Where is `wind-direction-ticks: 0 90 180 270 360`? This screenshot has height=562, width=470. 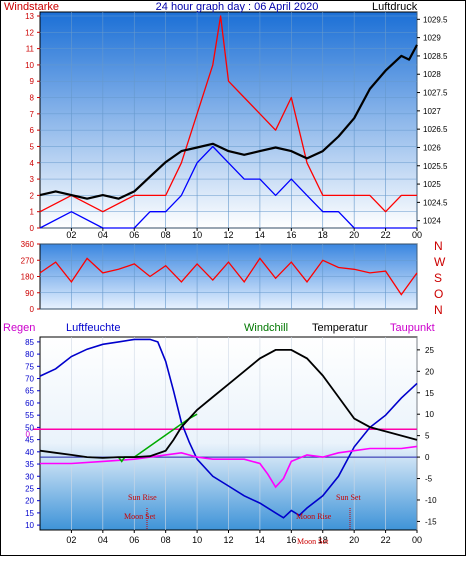
wind-direction-ticks: 0 90 180 270 360 is located at coordinates (30, 277).